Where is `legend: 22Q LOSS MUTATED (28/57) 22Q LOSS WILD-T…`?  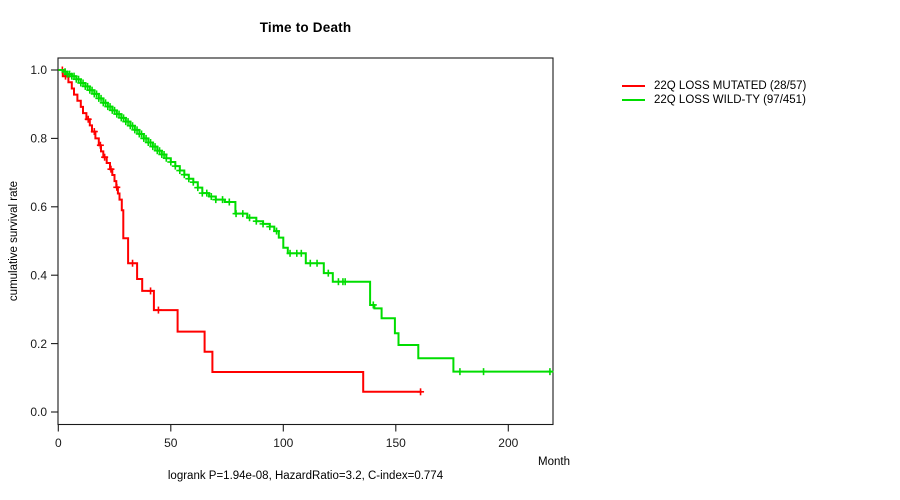 legend: 22Q LOSS MUTATED (28/57) 22Q LOSS WILD-T… is located at coordinates (714, 93).